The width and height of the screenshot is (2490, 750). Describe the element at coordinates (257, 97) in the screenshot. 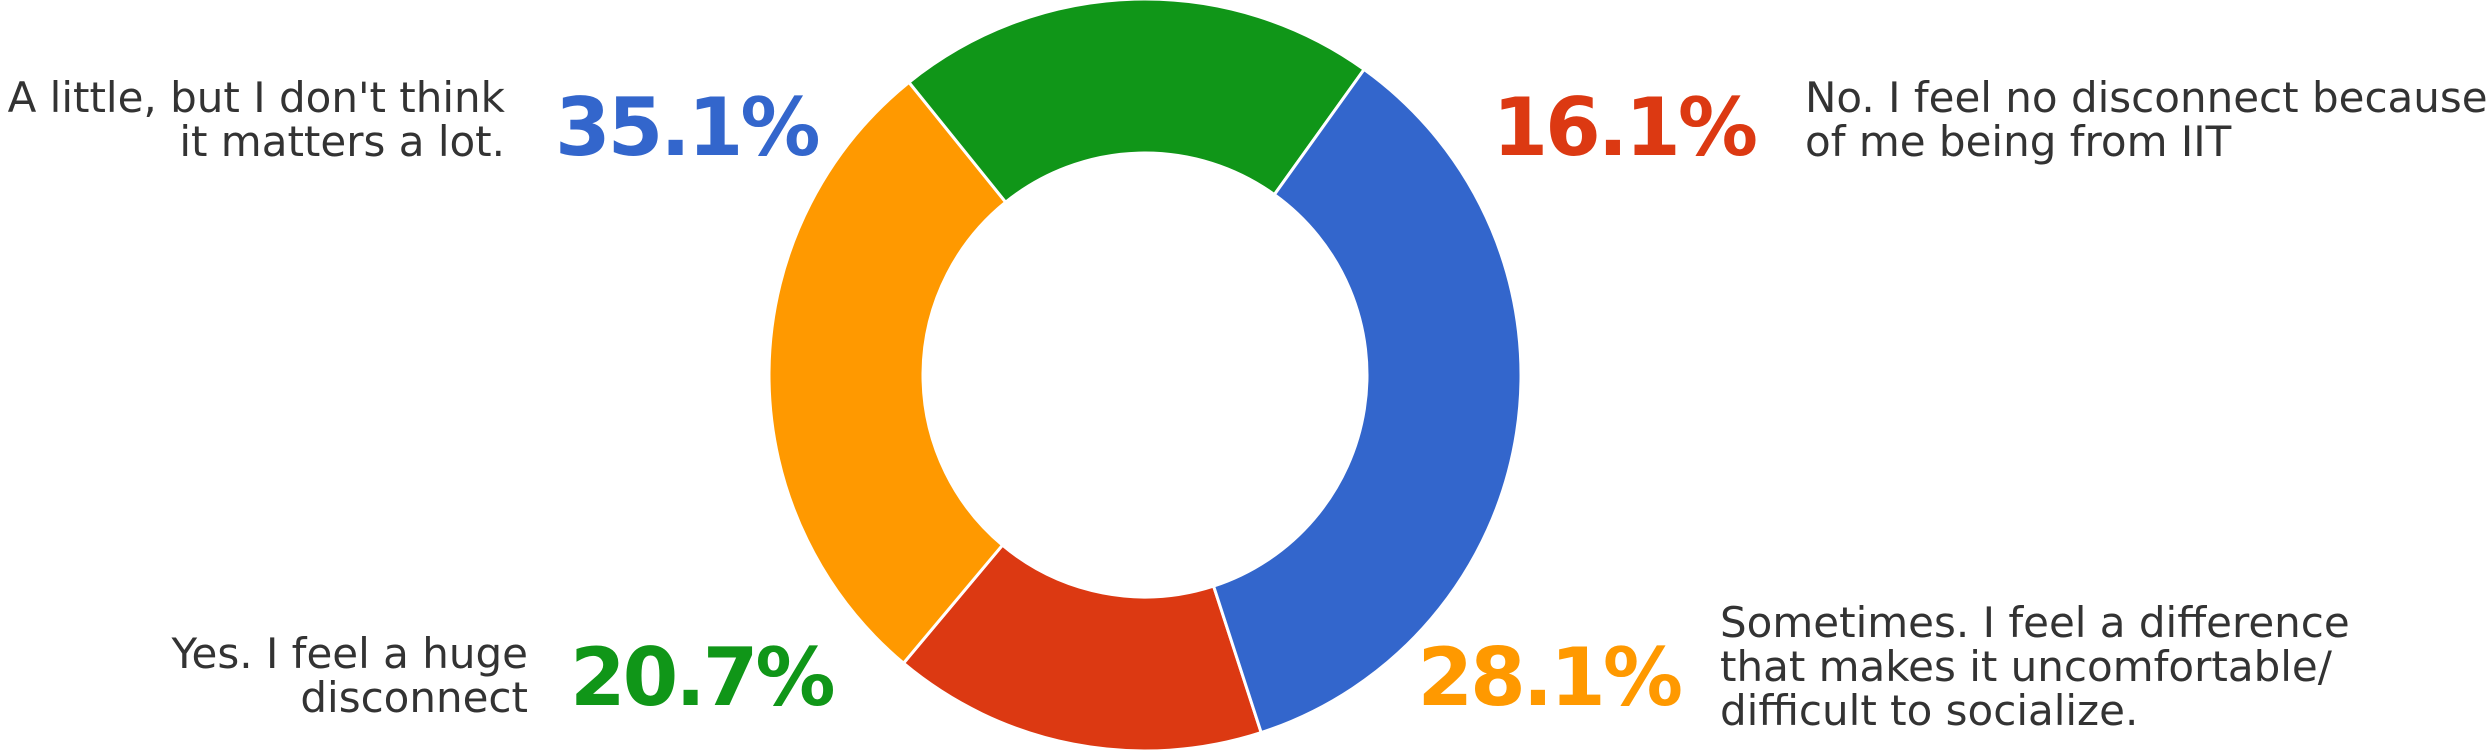

I see `slice-category-label-line: A little, but I don't think` at that location.